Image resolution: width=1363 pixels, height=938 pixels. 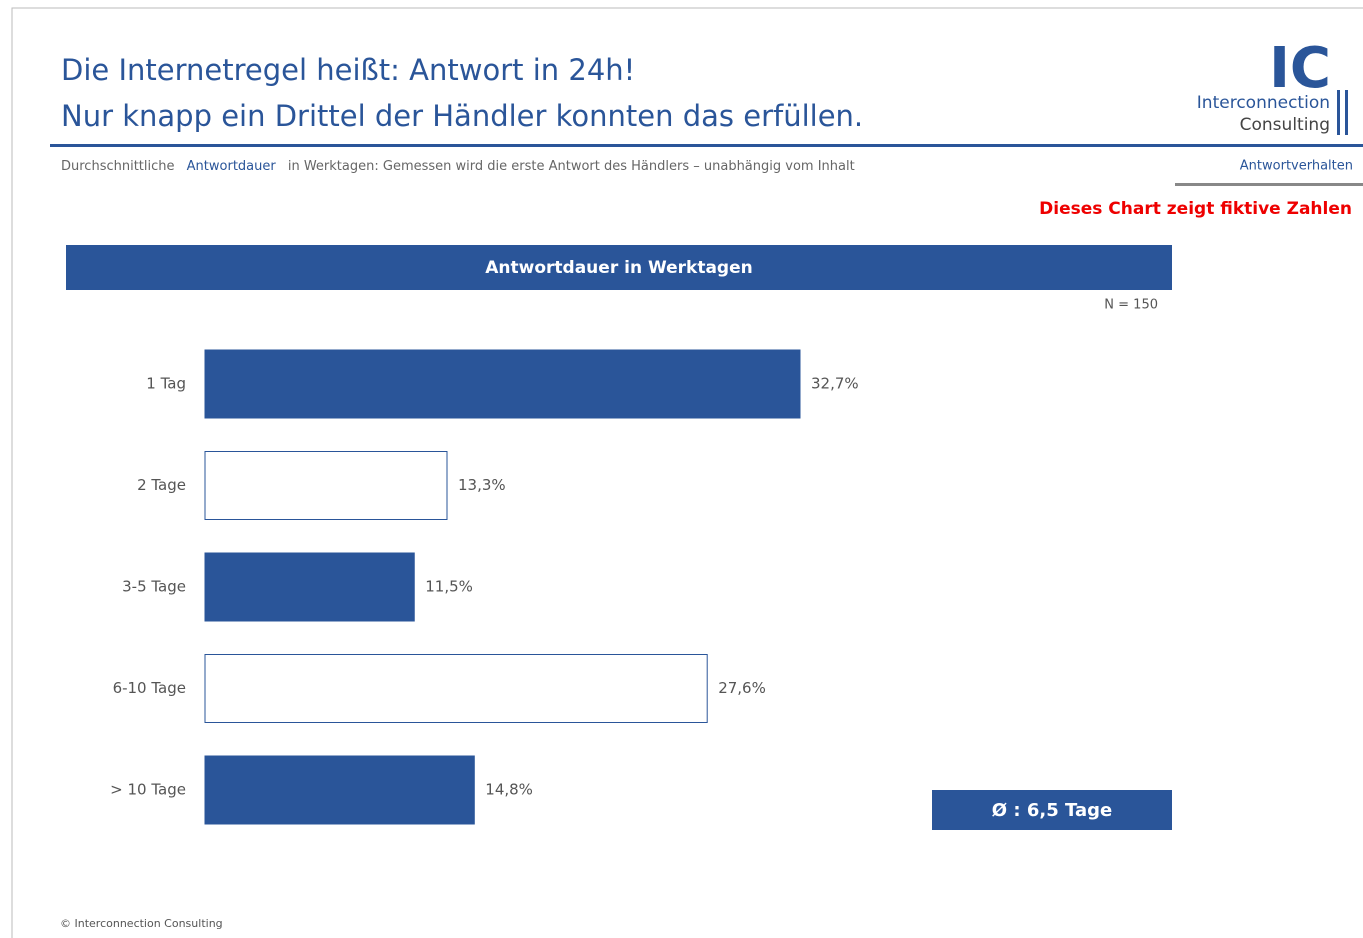 What do you see at coordinates (1296, 166) in the screenshot?
I see `section-label: Antwortverhalten` at bounding box center [1296, 166].